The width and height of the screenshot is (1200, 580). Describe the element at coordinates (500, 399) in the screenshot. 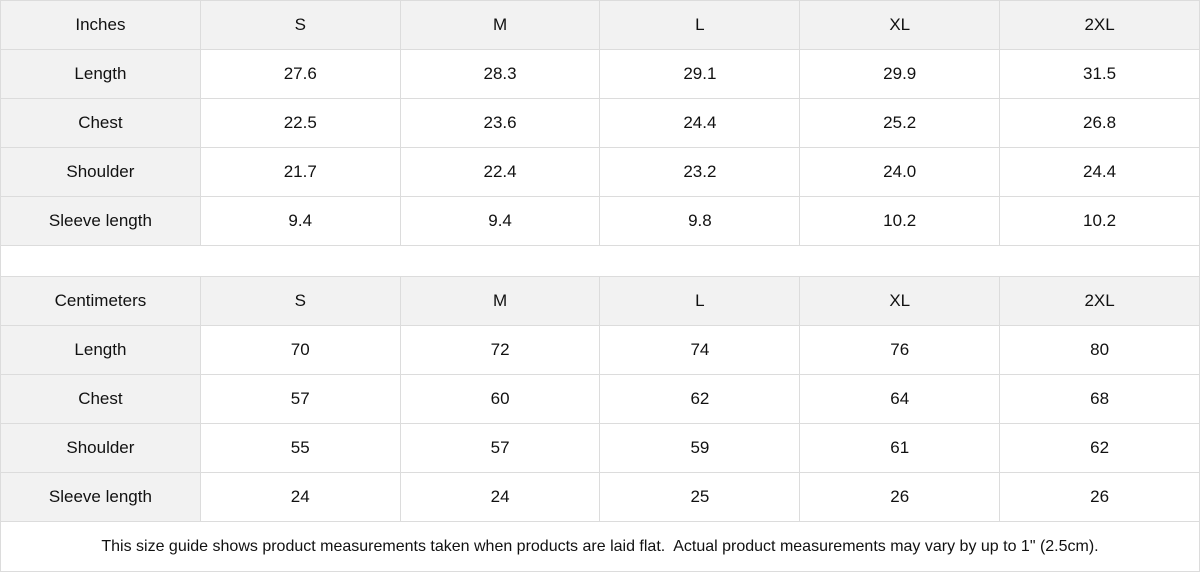

I see `measurement-value: 60` at that location.